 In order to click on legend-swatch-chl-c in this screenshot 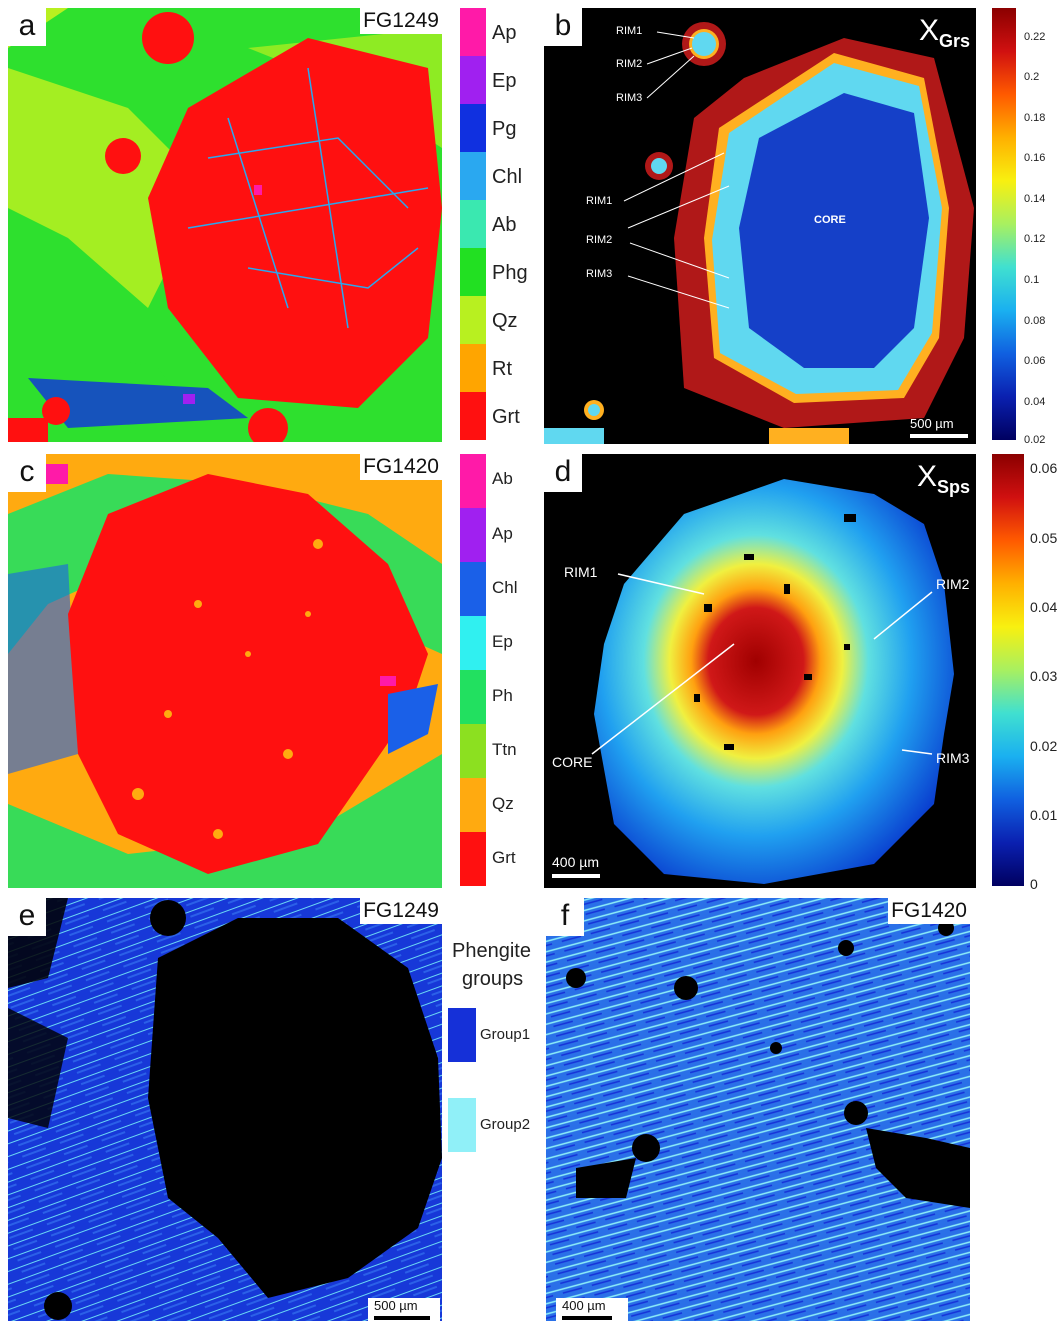, I will do `click(473, 589)`.